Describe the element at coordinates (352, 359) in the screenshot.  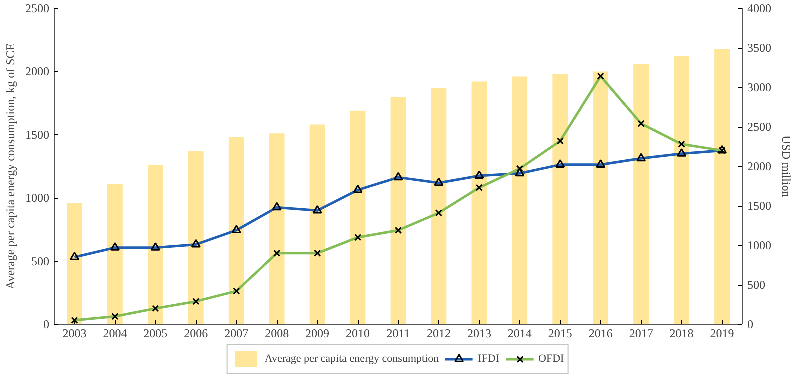
I see `legend-label: Average per capita energy consumption` at that location.